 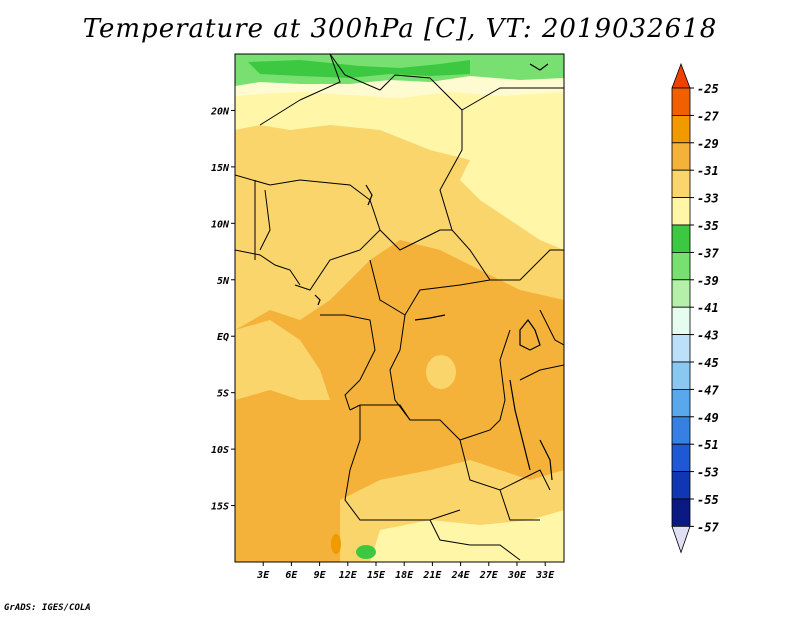 What do you see at coordinates (708, 253) in the screenshot?
I see `colorbar-label: -37` at bounding box center [708, 253].